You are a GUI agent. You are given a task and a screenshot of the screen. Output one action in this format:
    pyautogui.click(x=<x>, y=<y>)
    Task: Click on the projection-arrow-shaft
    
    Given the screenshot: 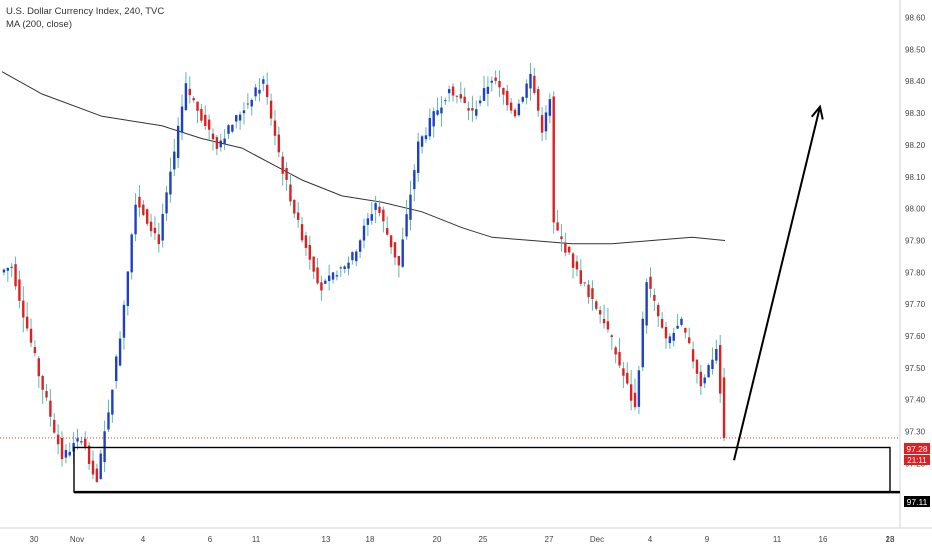 What is the action you would take?
    pyautogui.click(x=777, y=283)
    